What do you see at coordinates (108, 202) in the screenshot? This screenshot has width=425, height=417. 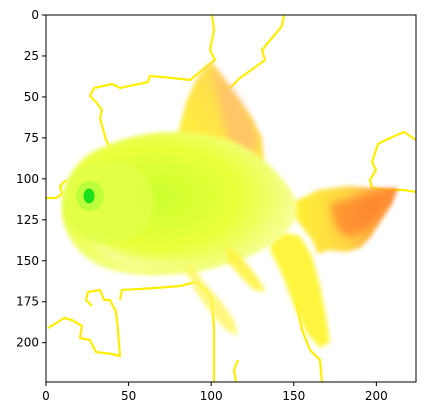 I see `fish-head` at bounding box center [108, 202].